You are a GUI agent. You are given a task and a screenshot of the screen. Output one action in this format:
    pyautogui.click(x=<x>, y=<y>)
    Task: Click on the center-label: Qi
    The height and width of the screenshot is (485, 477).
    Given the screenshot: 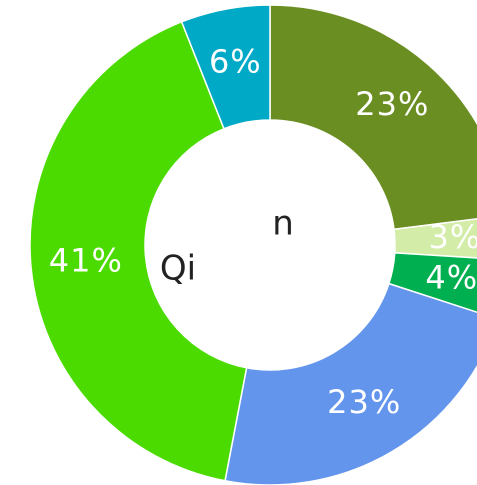 What is the action you would take?
    pyautogui.click(x=178, y=269)
    